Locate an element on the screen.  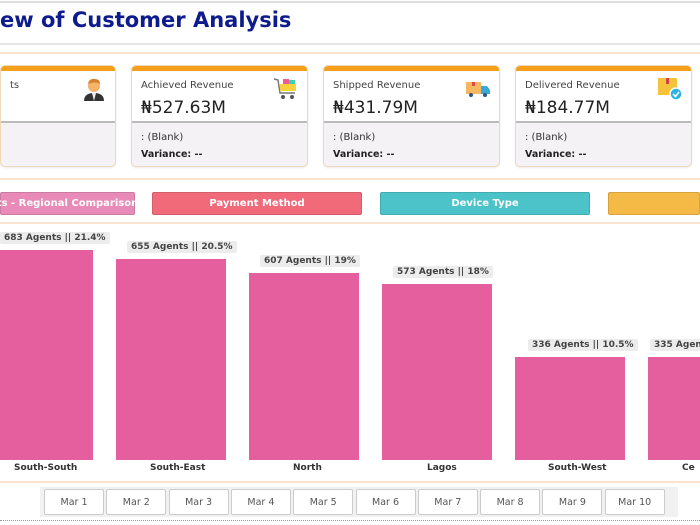
tab-button: Device Type is located at coordinates (485, 203).